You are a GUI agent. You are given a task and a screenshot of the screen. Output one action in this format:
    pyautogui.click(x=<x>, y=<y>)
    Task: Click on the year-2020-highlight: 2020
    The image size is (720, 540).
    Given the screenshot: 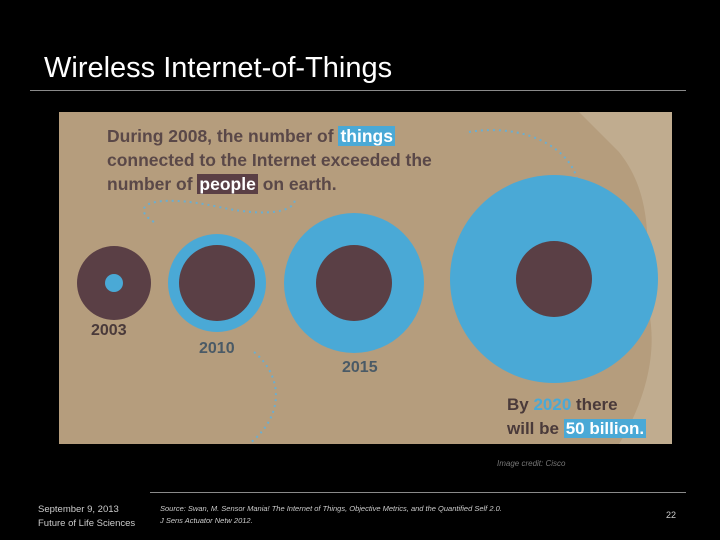 What is the action you would take?
    pyautogui.click(x=552, y=404)
    